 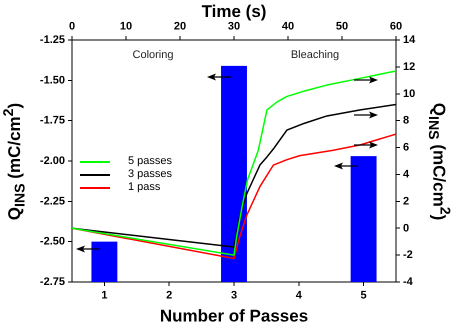 I want to click on y2-tick-label: 8, so click(x=406, y=120).